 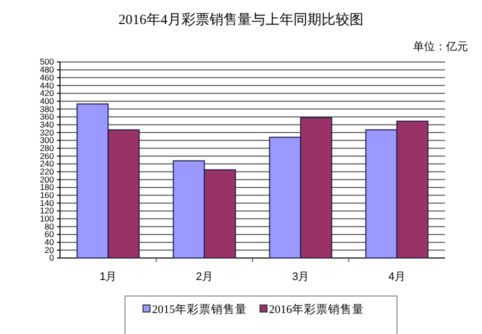 I want to click on y-tick-label: 460, so click(x=47, y=77).